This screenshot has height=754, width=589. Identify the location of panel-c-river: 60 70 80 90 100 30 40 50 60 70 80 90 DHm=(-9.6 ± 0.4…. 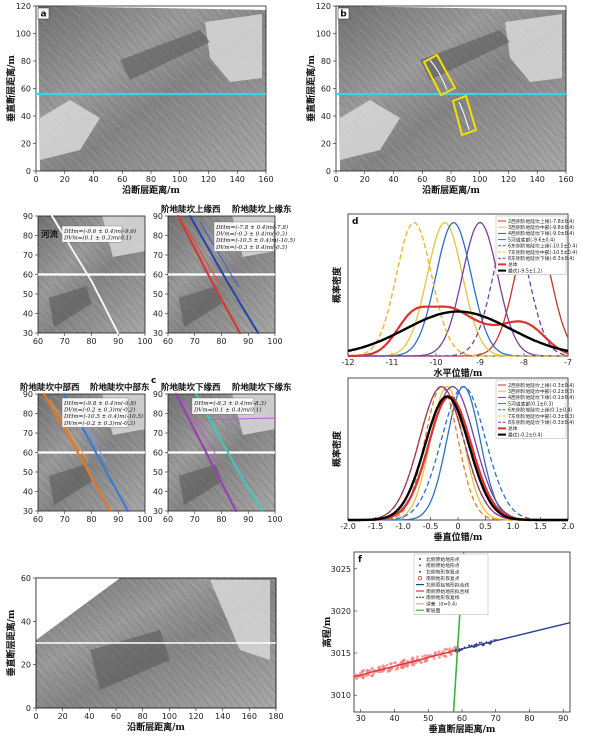
(88, 279).